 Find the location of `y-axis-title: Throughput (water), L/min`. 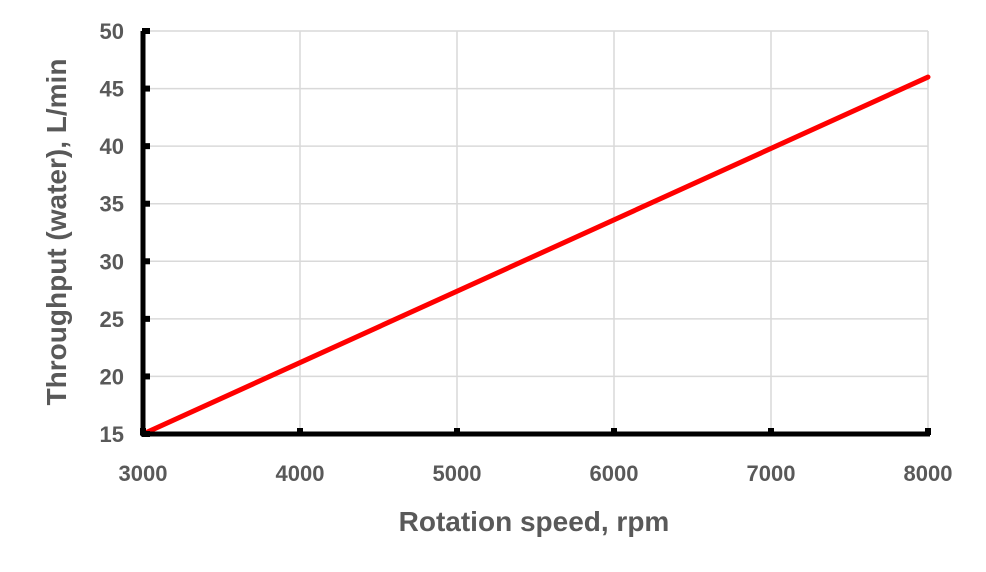

y-axis-title: Throughput (water), L/min is located at coordinates (56, 232).